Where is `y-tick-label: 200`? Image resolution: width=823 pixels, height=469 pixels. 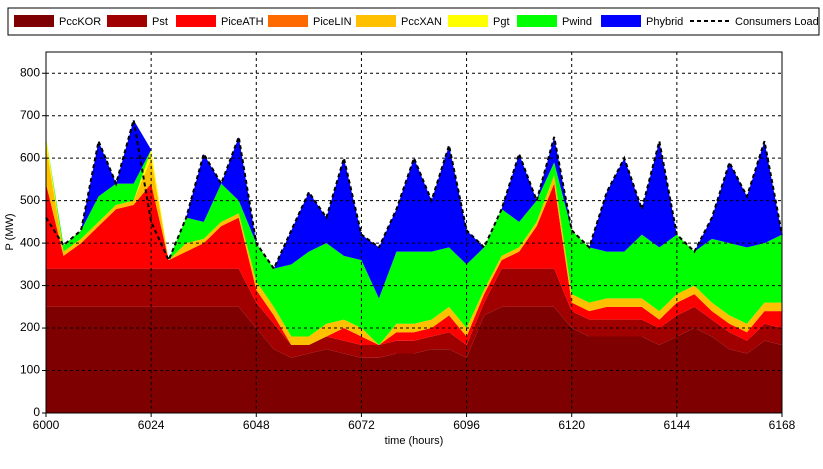 y-tick-label: 200 is located at coordinates (30, 327).